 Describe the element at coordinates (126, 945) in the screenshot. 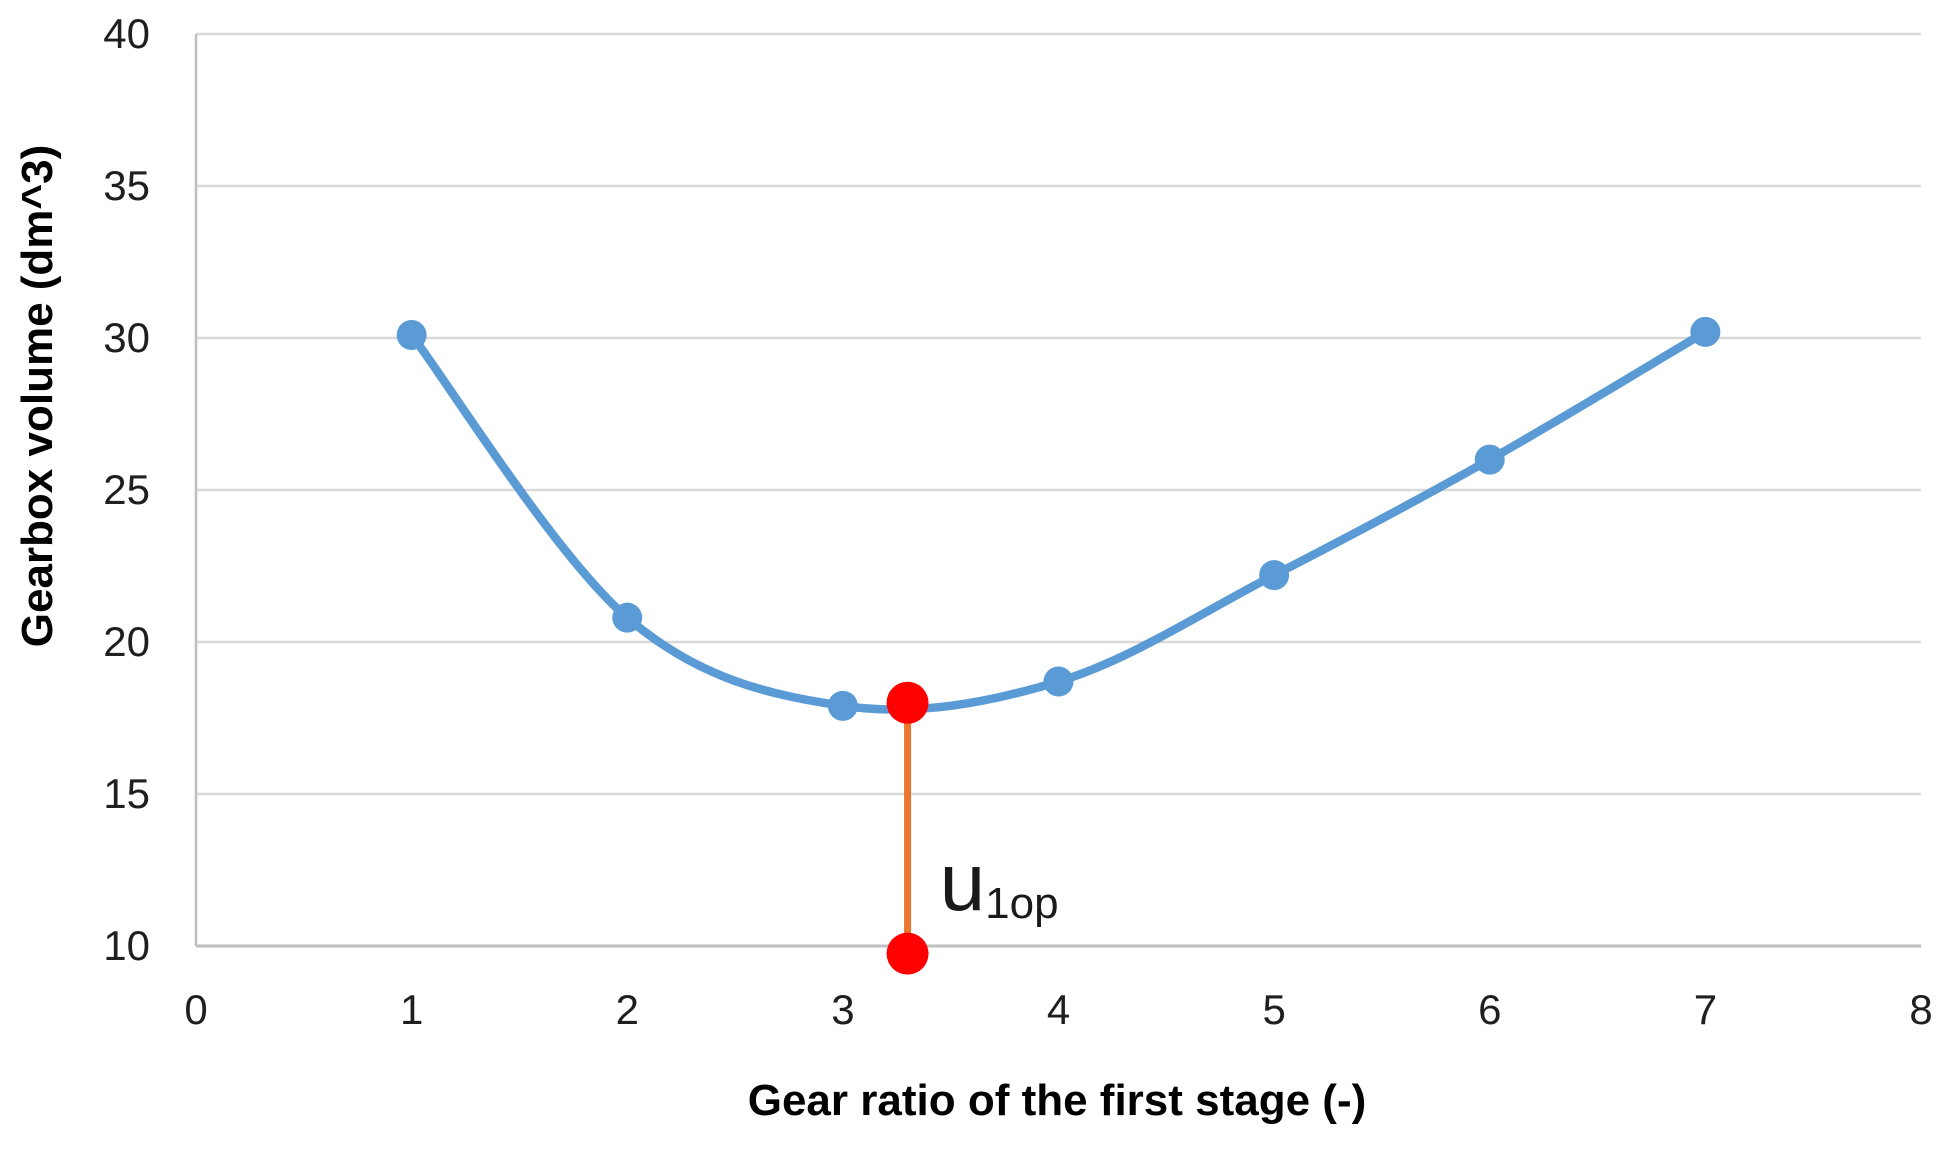

I see `y-tick-label: 10` at that location.